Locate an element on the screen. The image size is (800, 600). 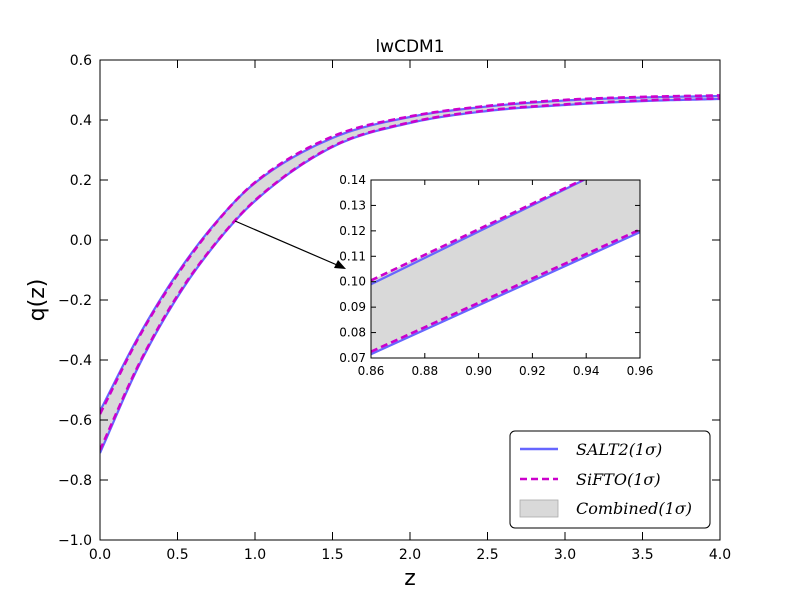
x-tick-label: 0.5 is located at coordinates (177, 555).